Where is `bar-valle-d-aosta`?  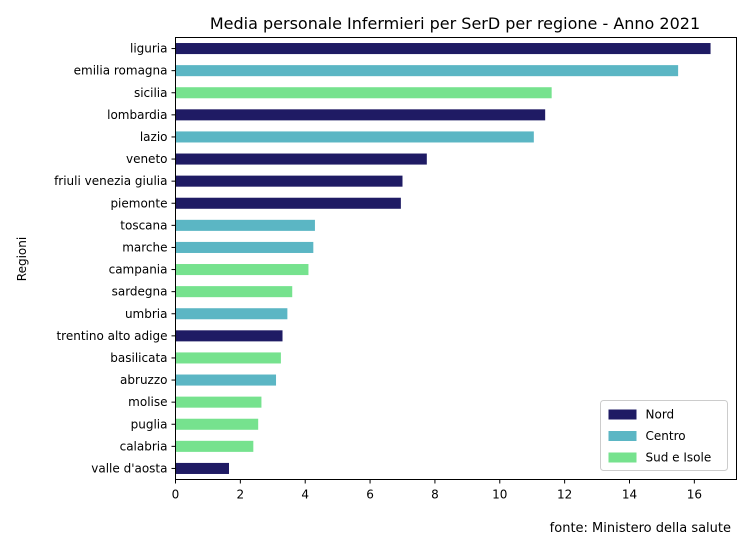
bar-valle-d-aosta is located at coordinates (202, 468).